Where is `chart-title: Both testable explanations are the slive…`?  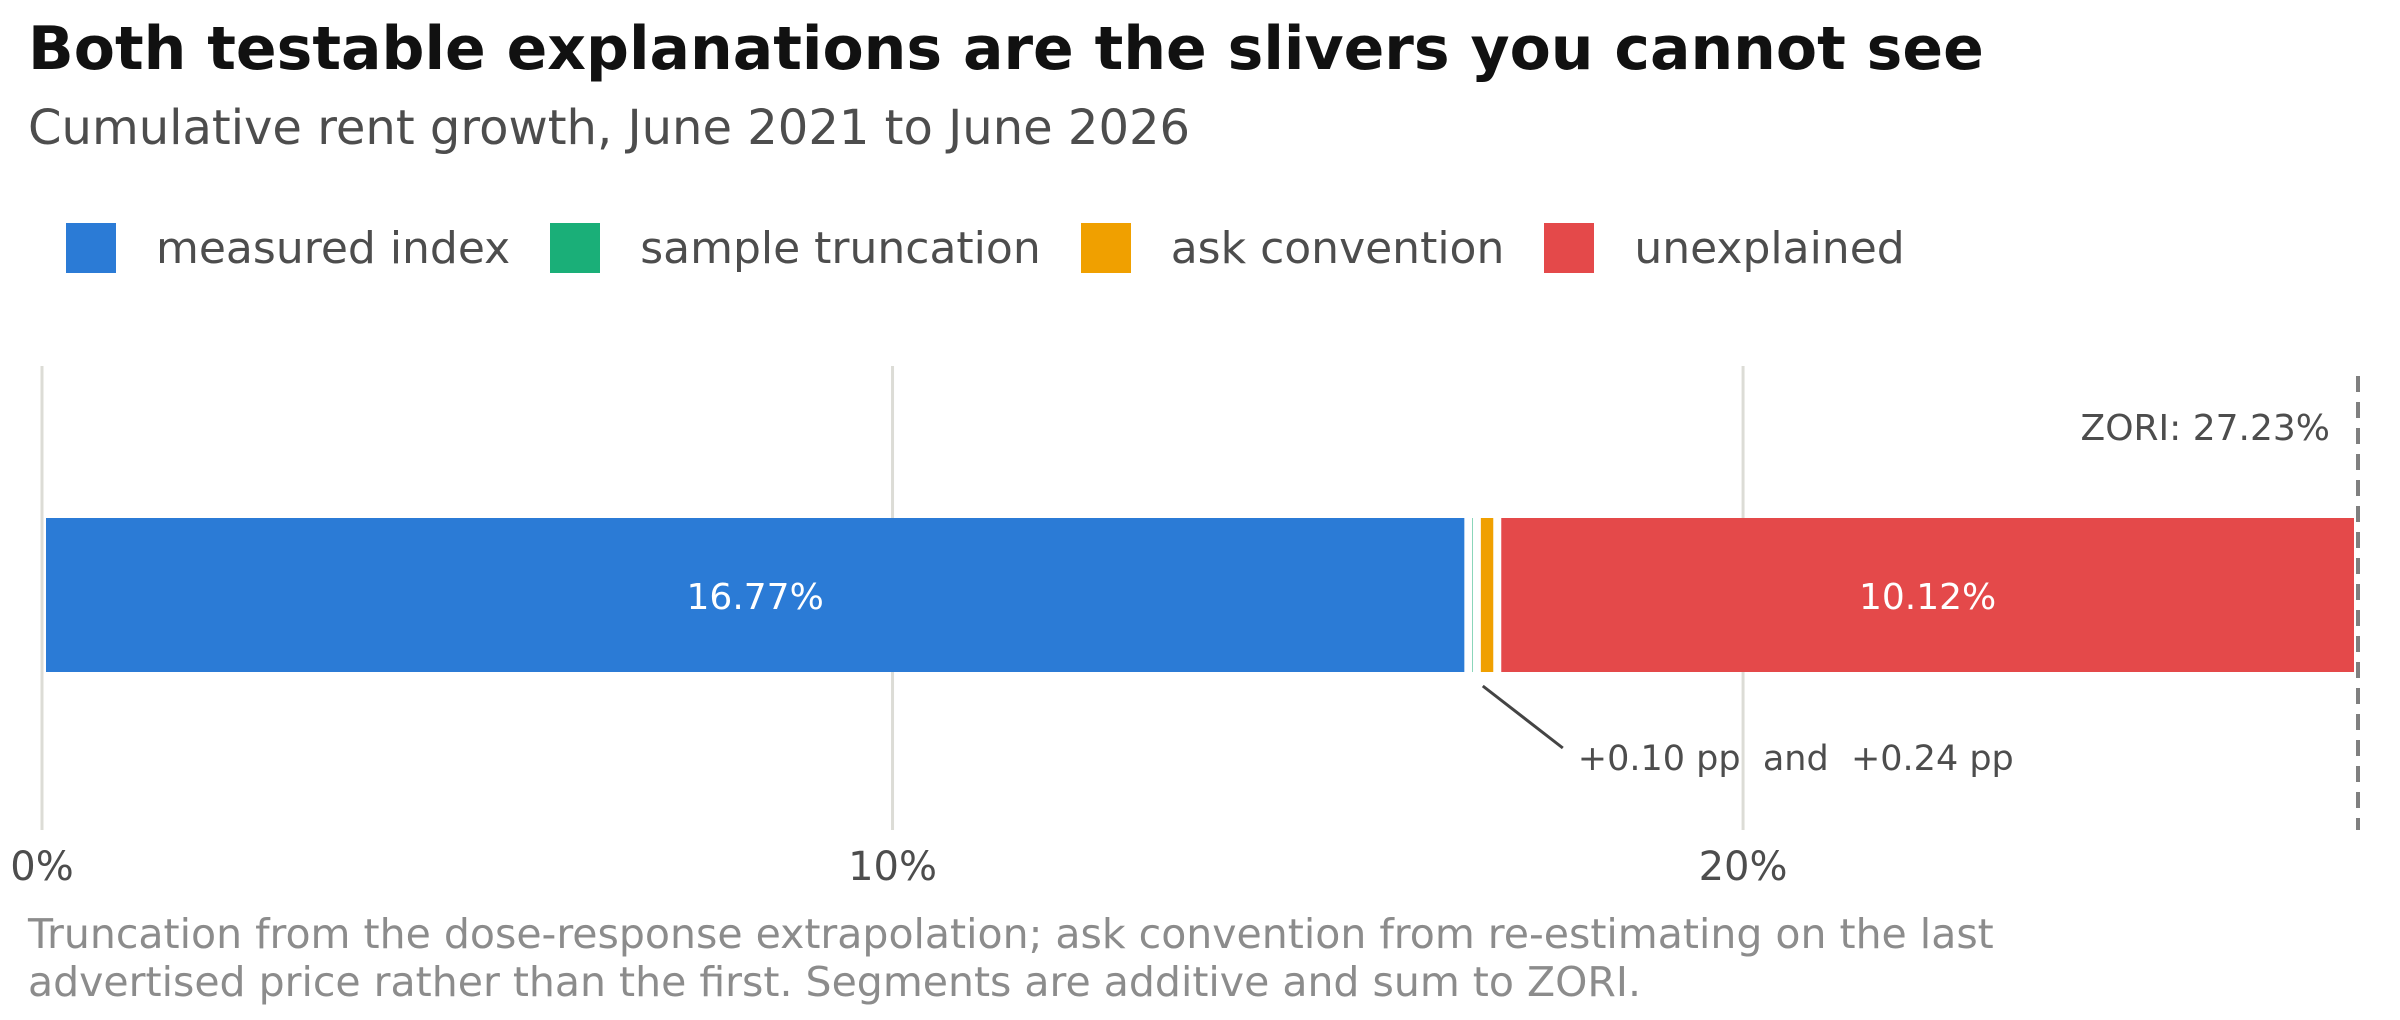 chart-title: Both testable explanations are the slive… is located at coordinates (1006, 49).